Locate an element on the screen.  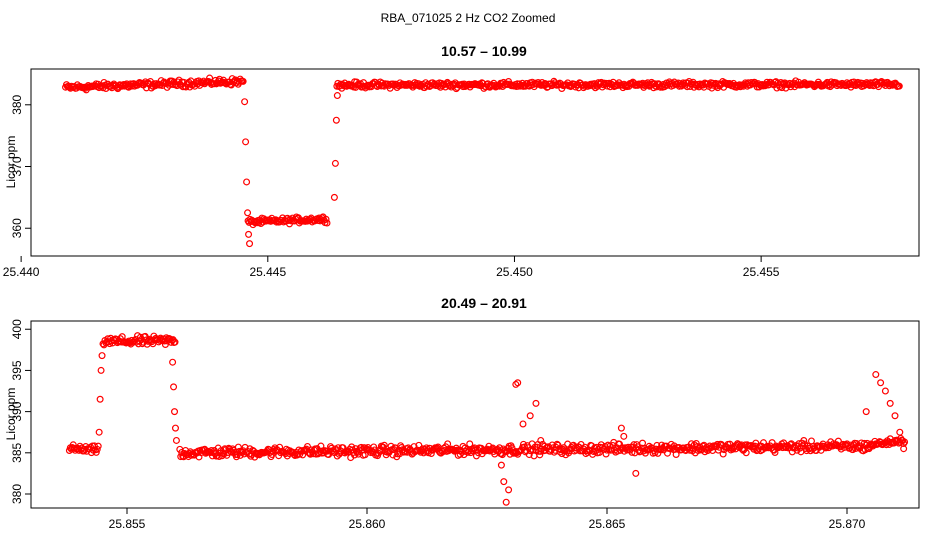
y-tick-label: 400 is located at coordinates (17, 329).